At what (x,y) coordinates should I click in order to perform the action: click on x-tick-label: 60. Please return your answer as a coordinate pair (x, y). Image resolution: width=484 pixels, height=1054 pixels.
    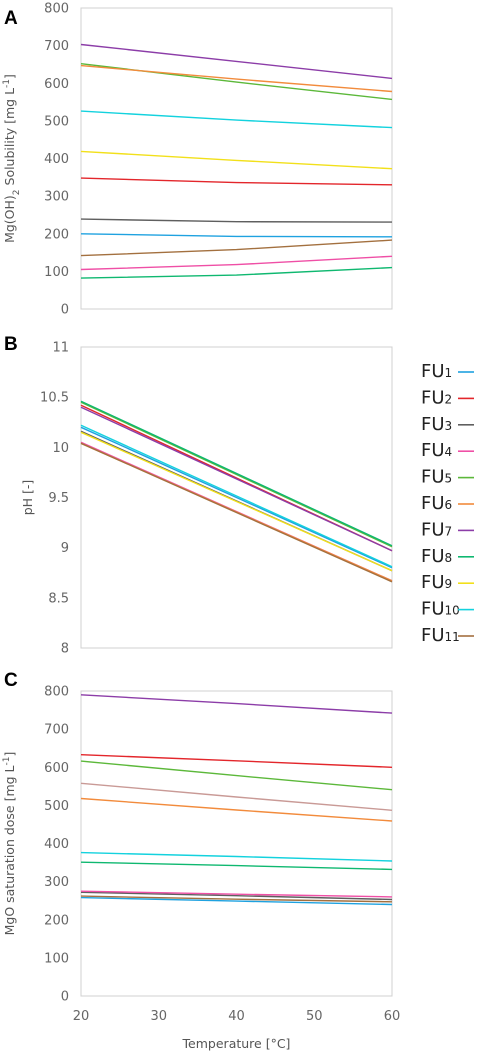
    Looking at the image, I should click on (392, 1016).